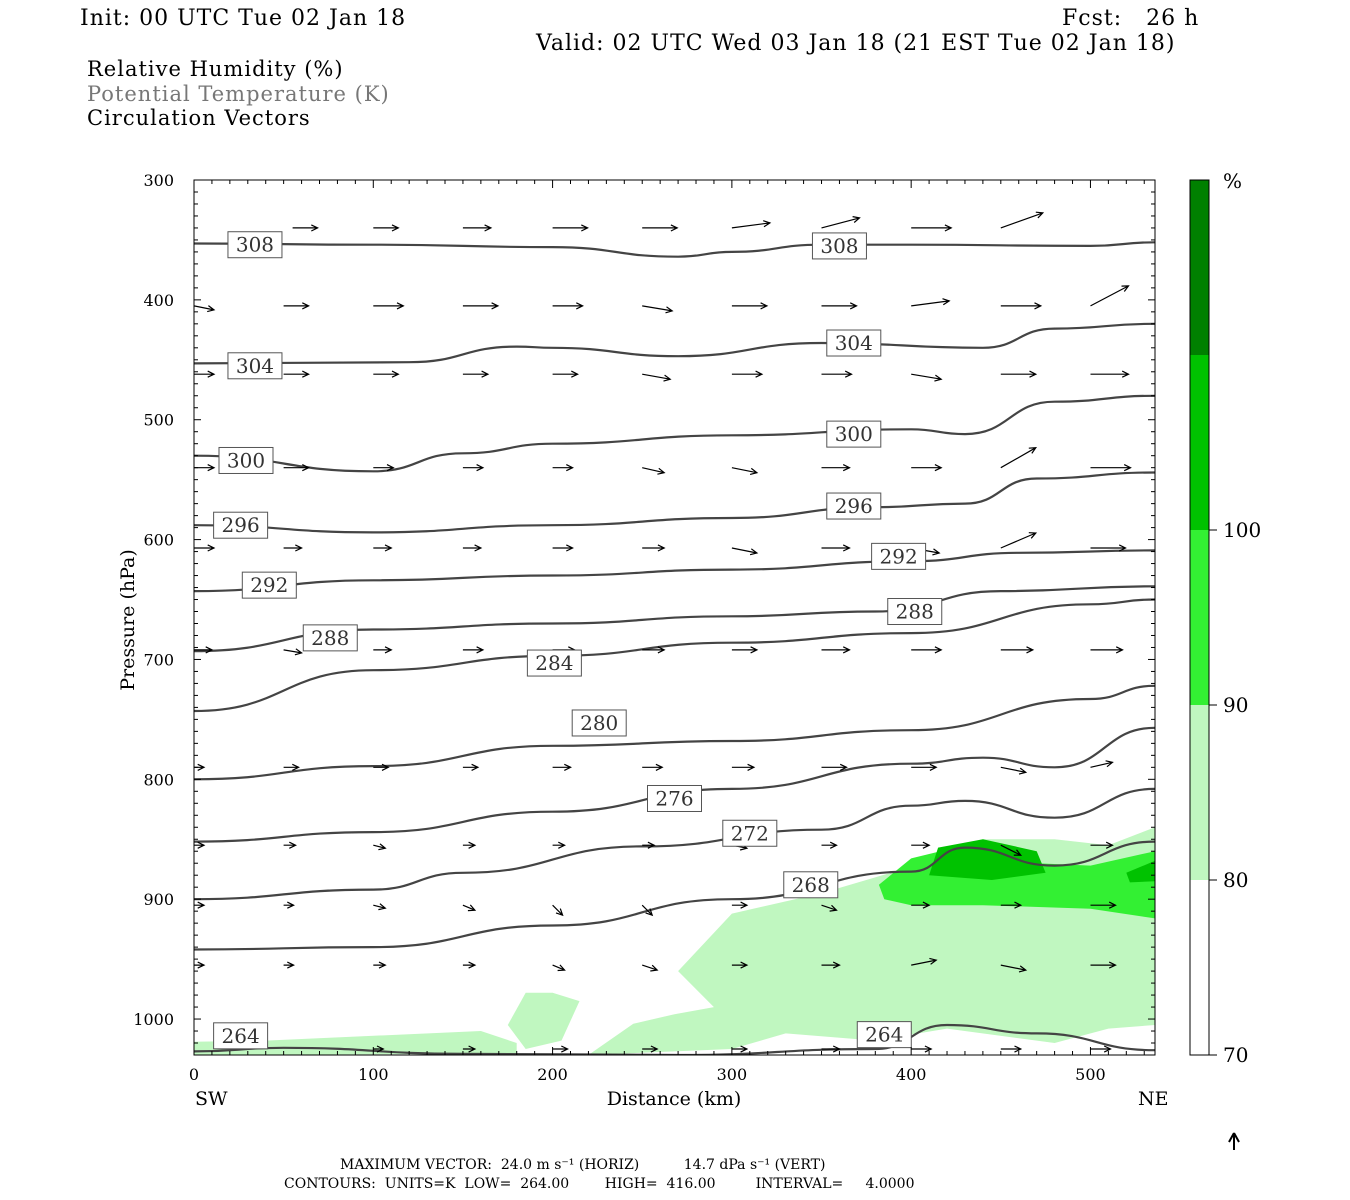 The image size is (1350, 1200). Describe the element at coordinates (1199, 792) in the screenshot. I see `colorbar-segment` at that location.